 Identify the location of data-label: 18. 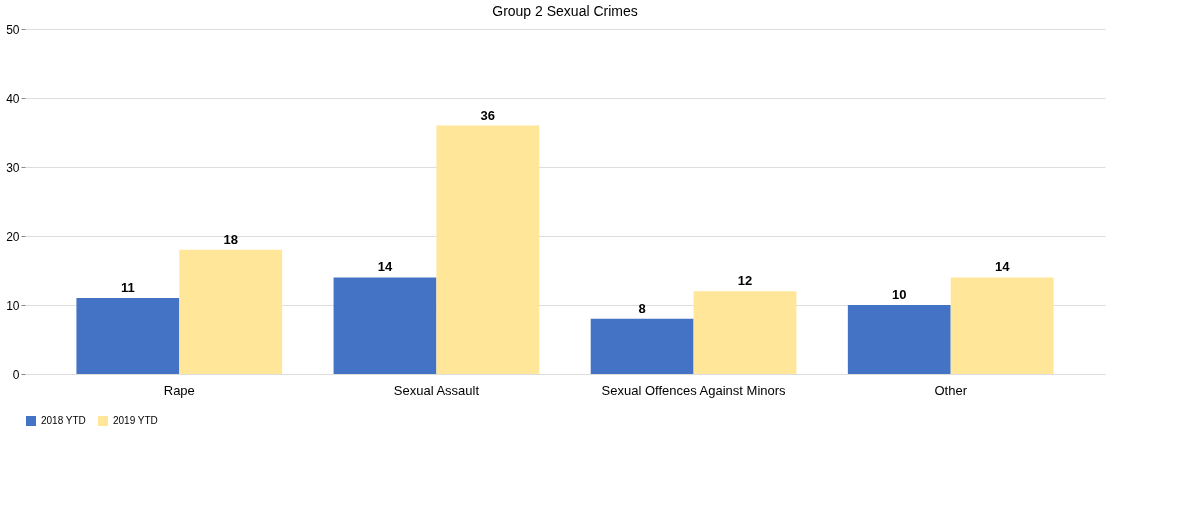
(230, 239).